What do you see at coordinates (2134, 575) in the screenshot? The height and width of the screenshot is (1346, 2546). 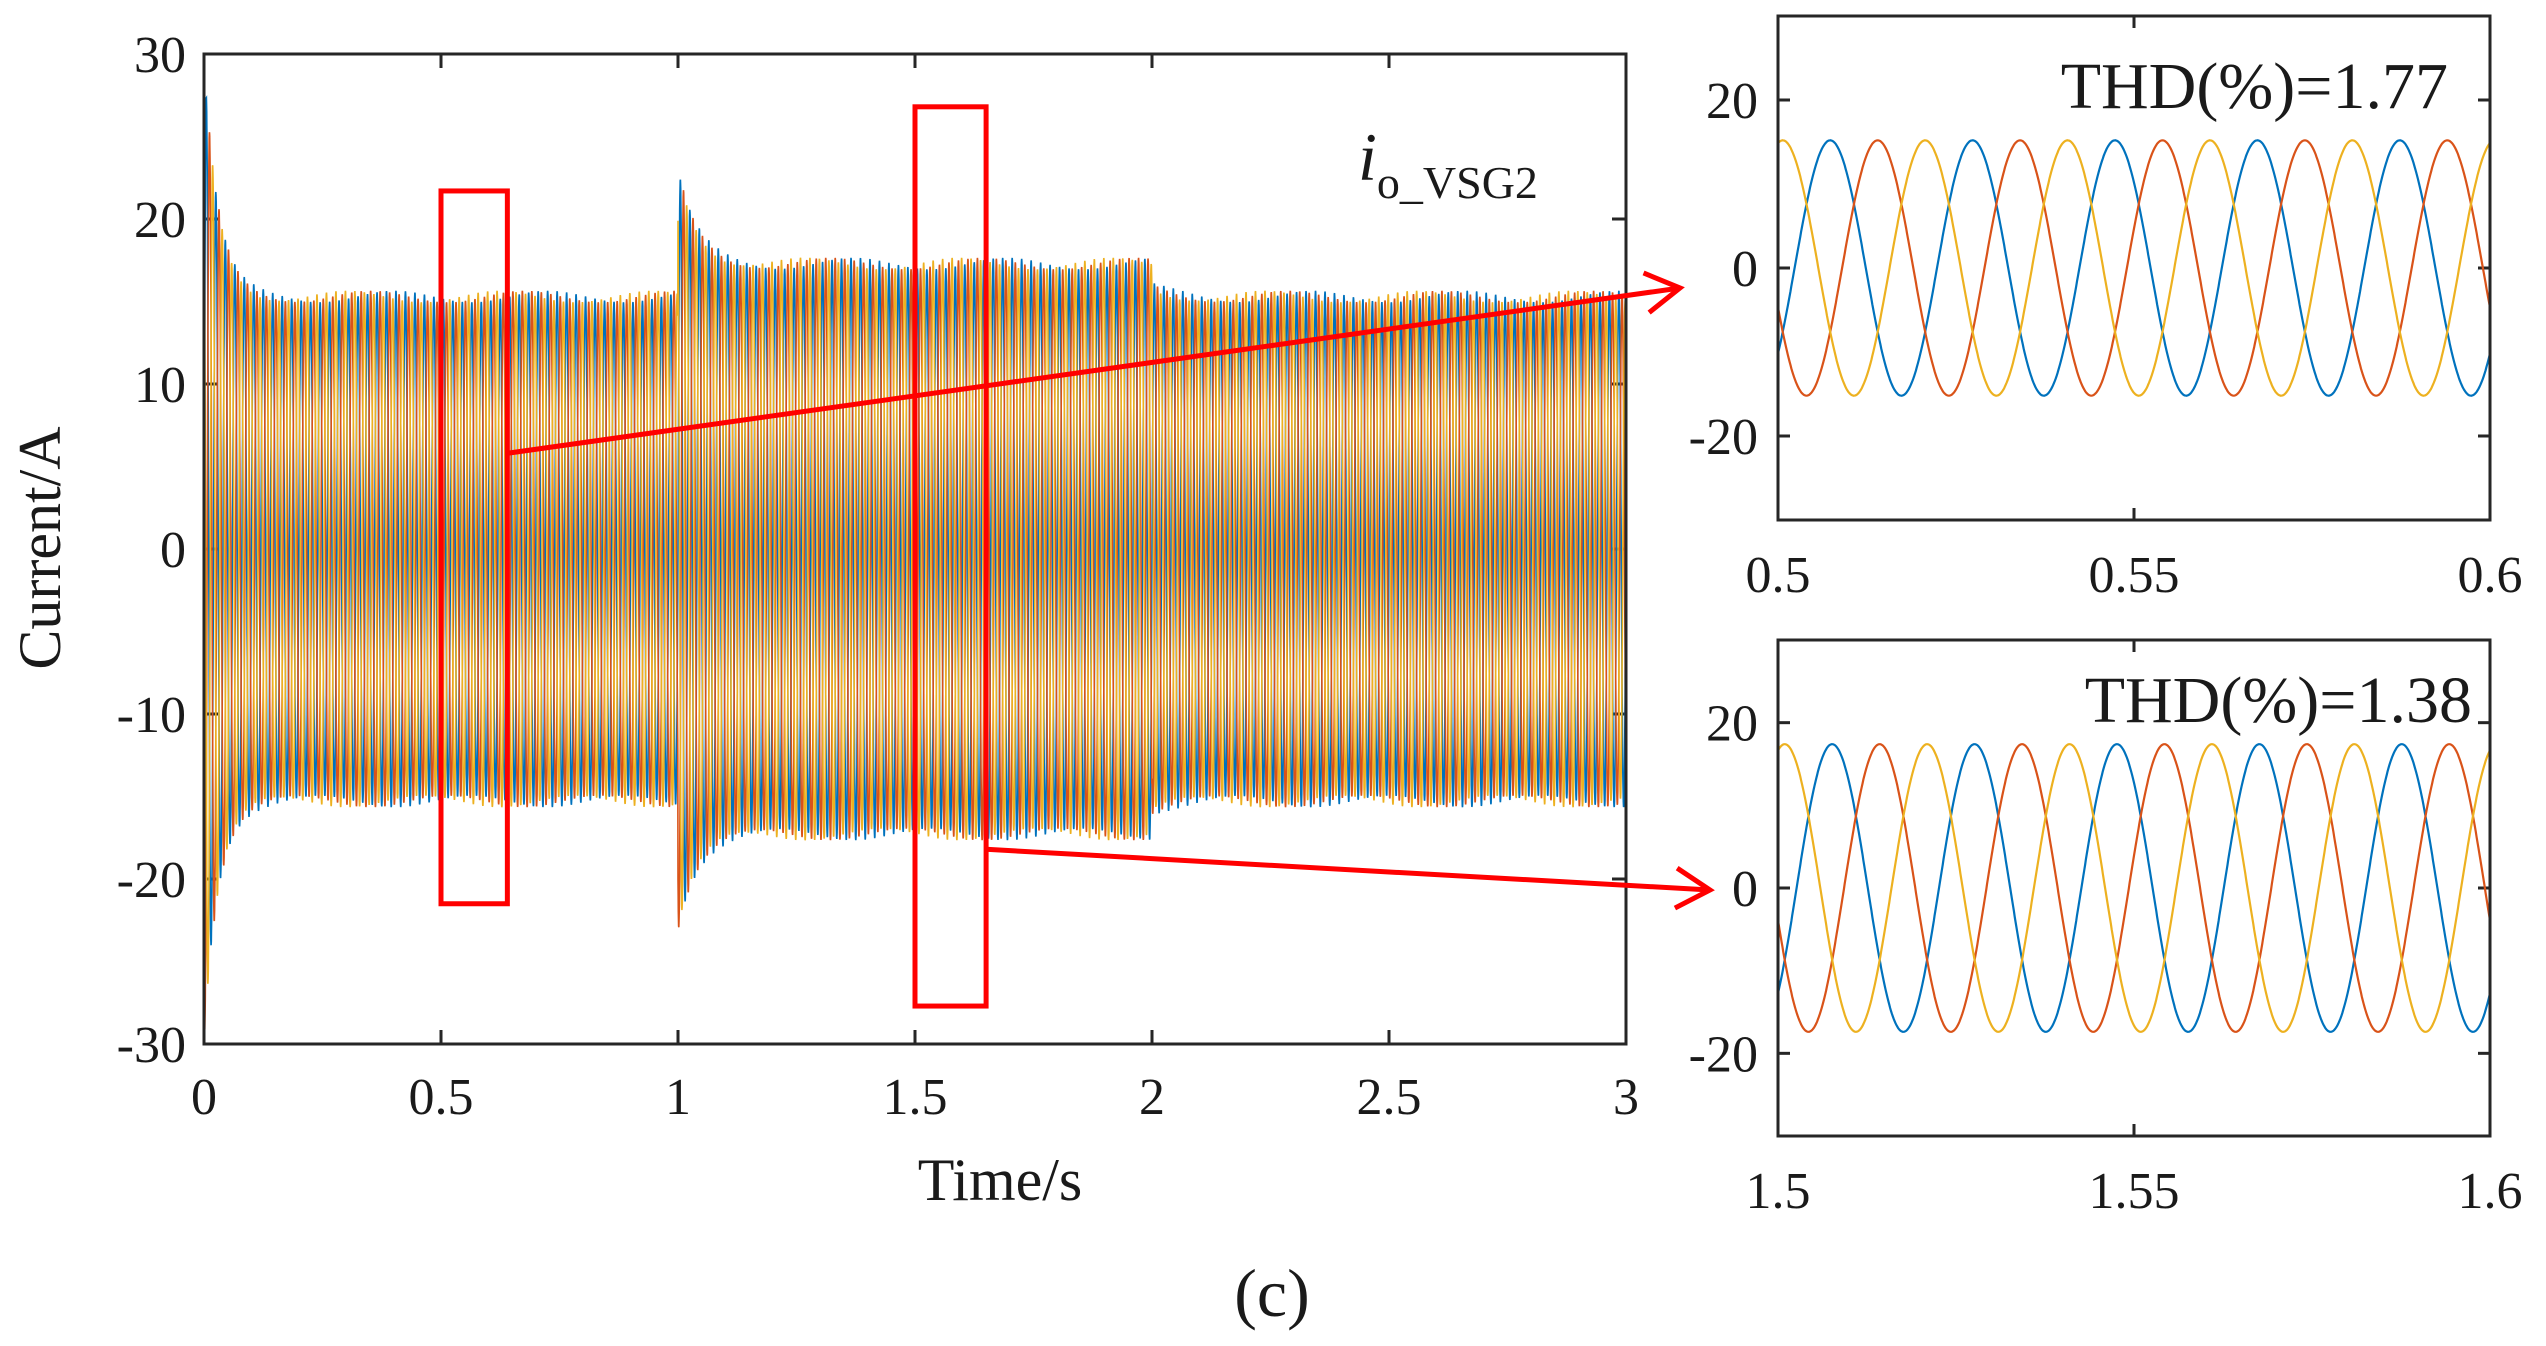 I see `zoom1-xtick-label: 0.55` at bounding box center [2134, 575].